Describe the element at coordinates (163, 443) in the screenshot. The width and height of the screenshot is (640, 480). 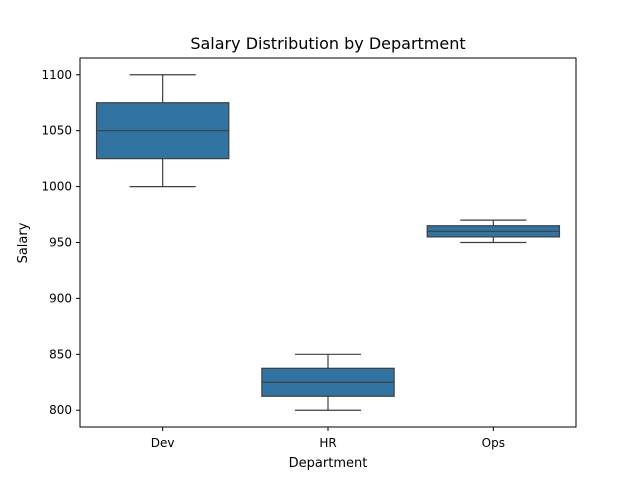
I see `x-tick-label-dev: Dev` at that location.